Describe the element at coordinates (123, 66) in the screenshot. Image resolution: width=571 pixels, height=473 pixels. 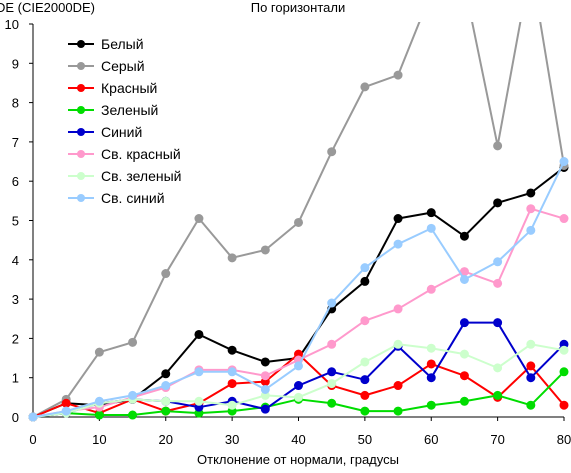
I see `legend-label: Серый` at that location.